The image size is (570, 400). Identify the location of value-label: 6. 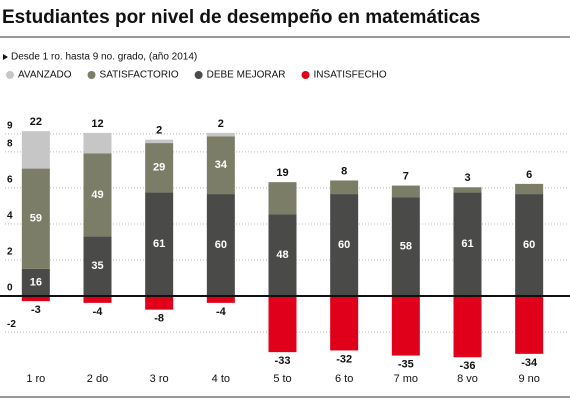
(529, 175).